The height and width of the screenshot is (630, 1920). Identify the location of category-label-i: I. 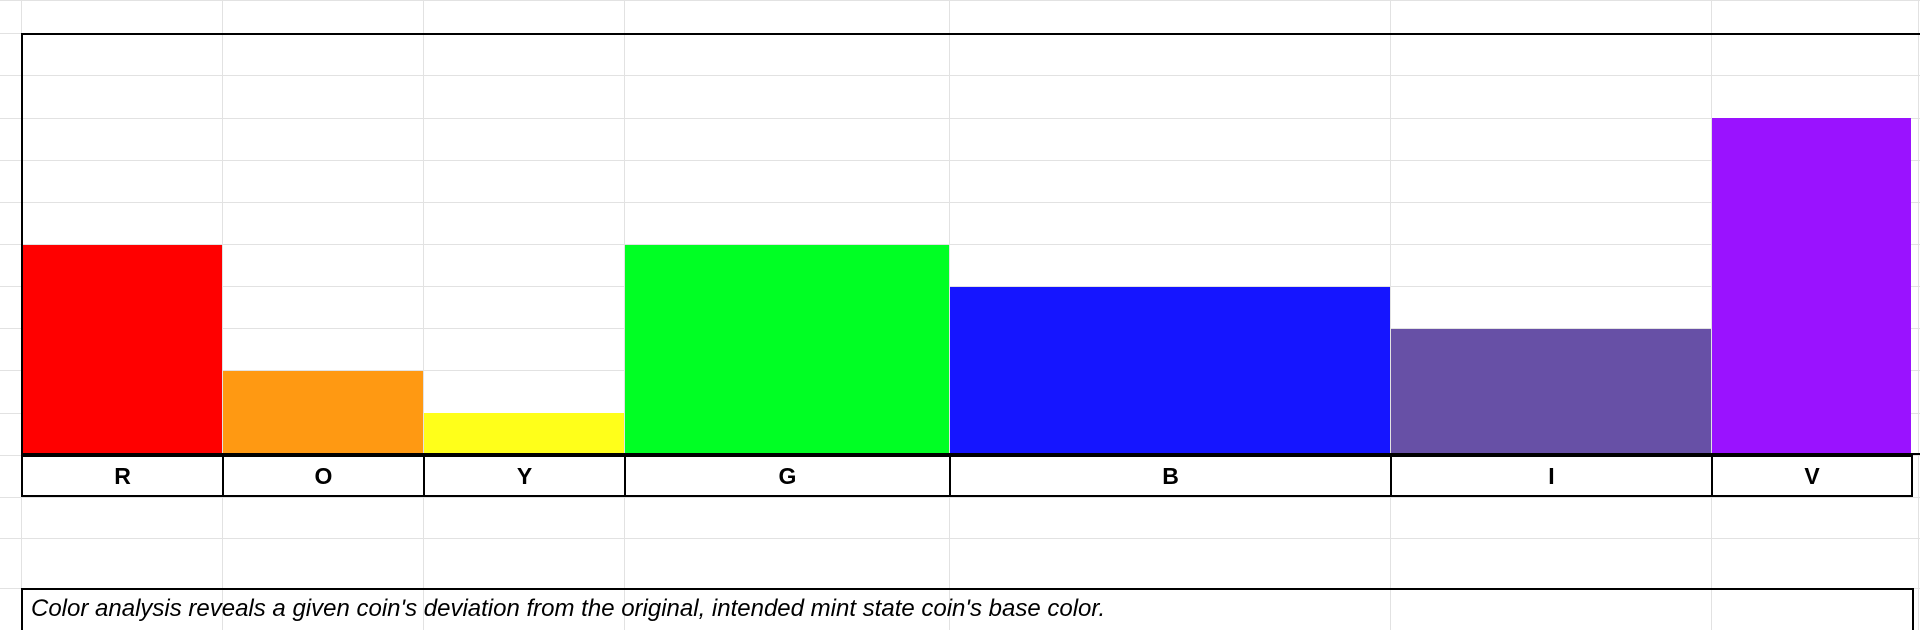
(1550, 476).